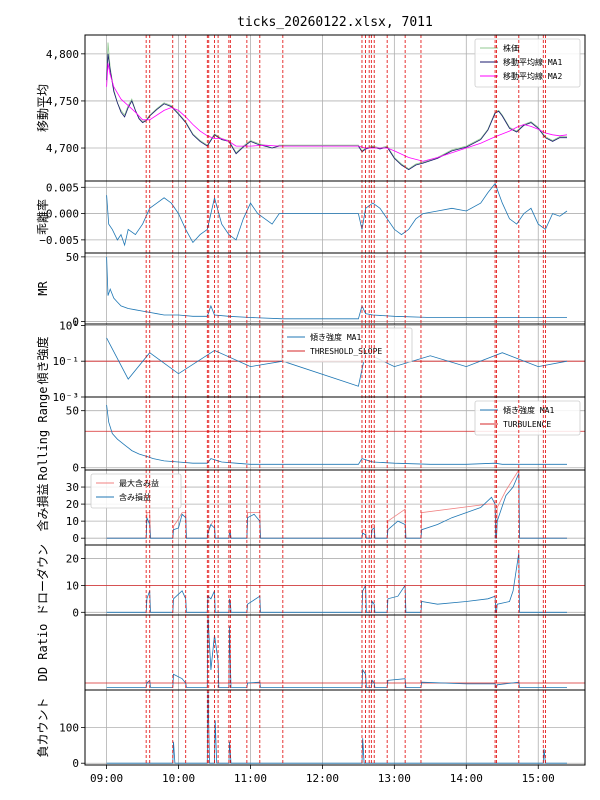 The height and width of the screenshot is (800, 600). What do you see at coordinates (62, 214) in the screenshot?
I see `y-tick-label: 0.000` at bounding box center [62, 214].